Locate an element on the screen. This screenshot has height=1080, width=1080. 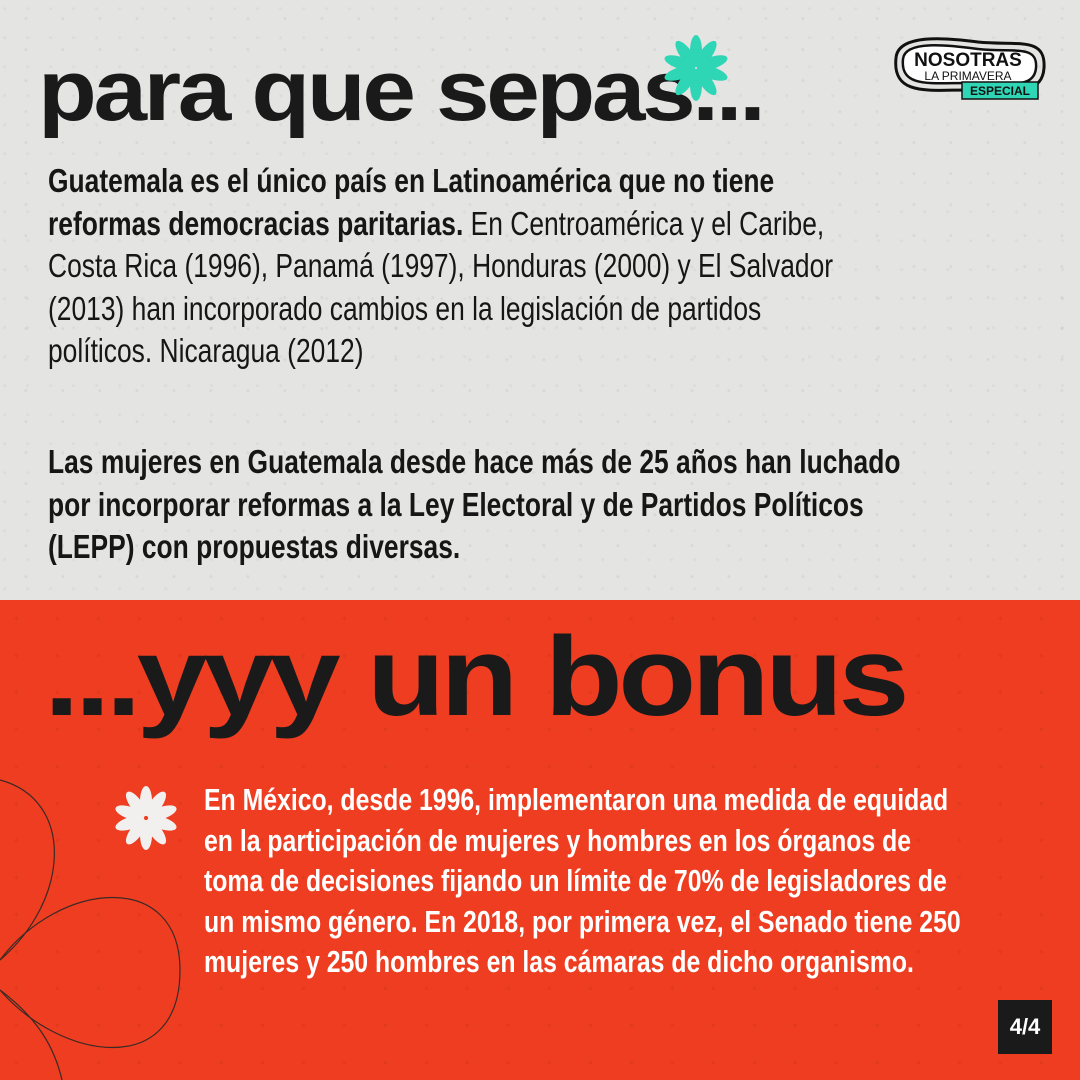
white-flower-icon is located at coordinates (146, 818).